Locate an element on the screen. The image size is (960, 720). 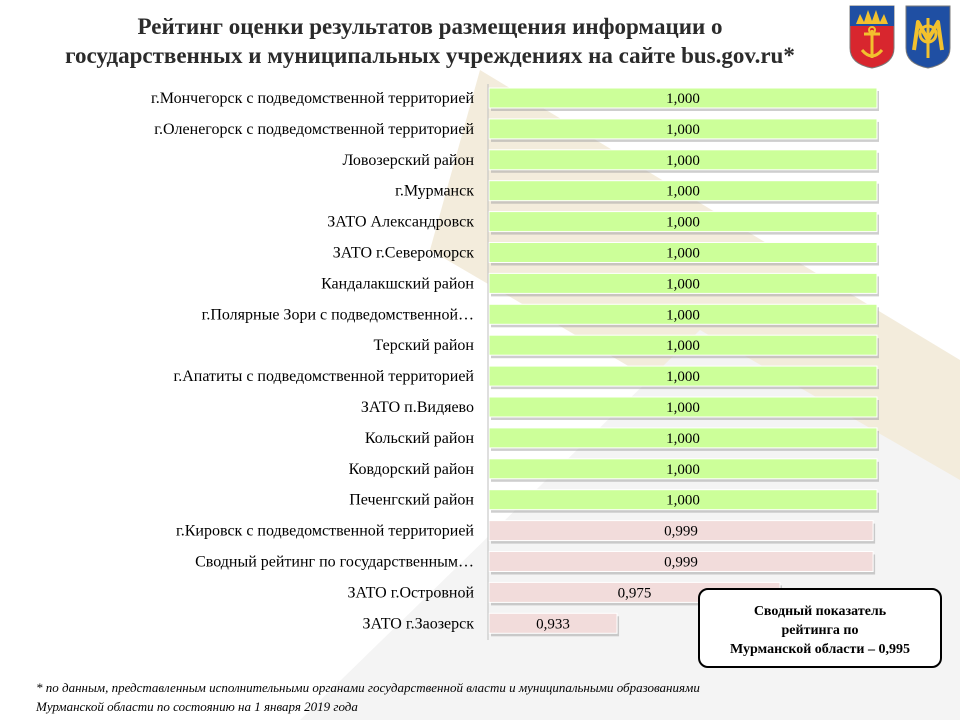
category-label: Ловозерский район is located at coordinates (408, 160).